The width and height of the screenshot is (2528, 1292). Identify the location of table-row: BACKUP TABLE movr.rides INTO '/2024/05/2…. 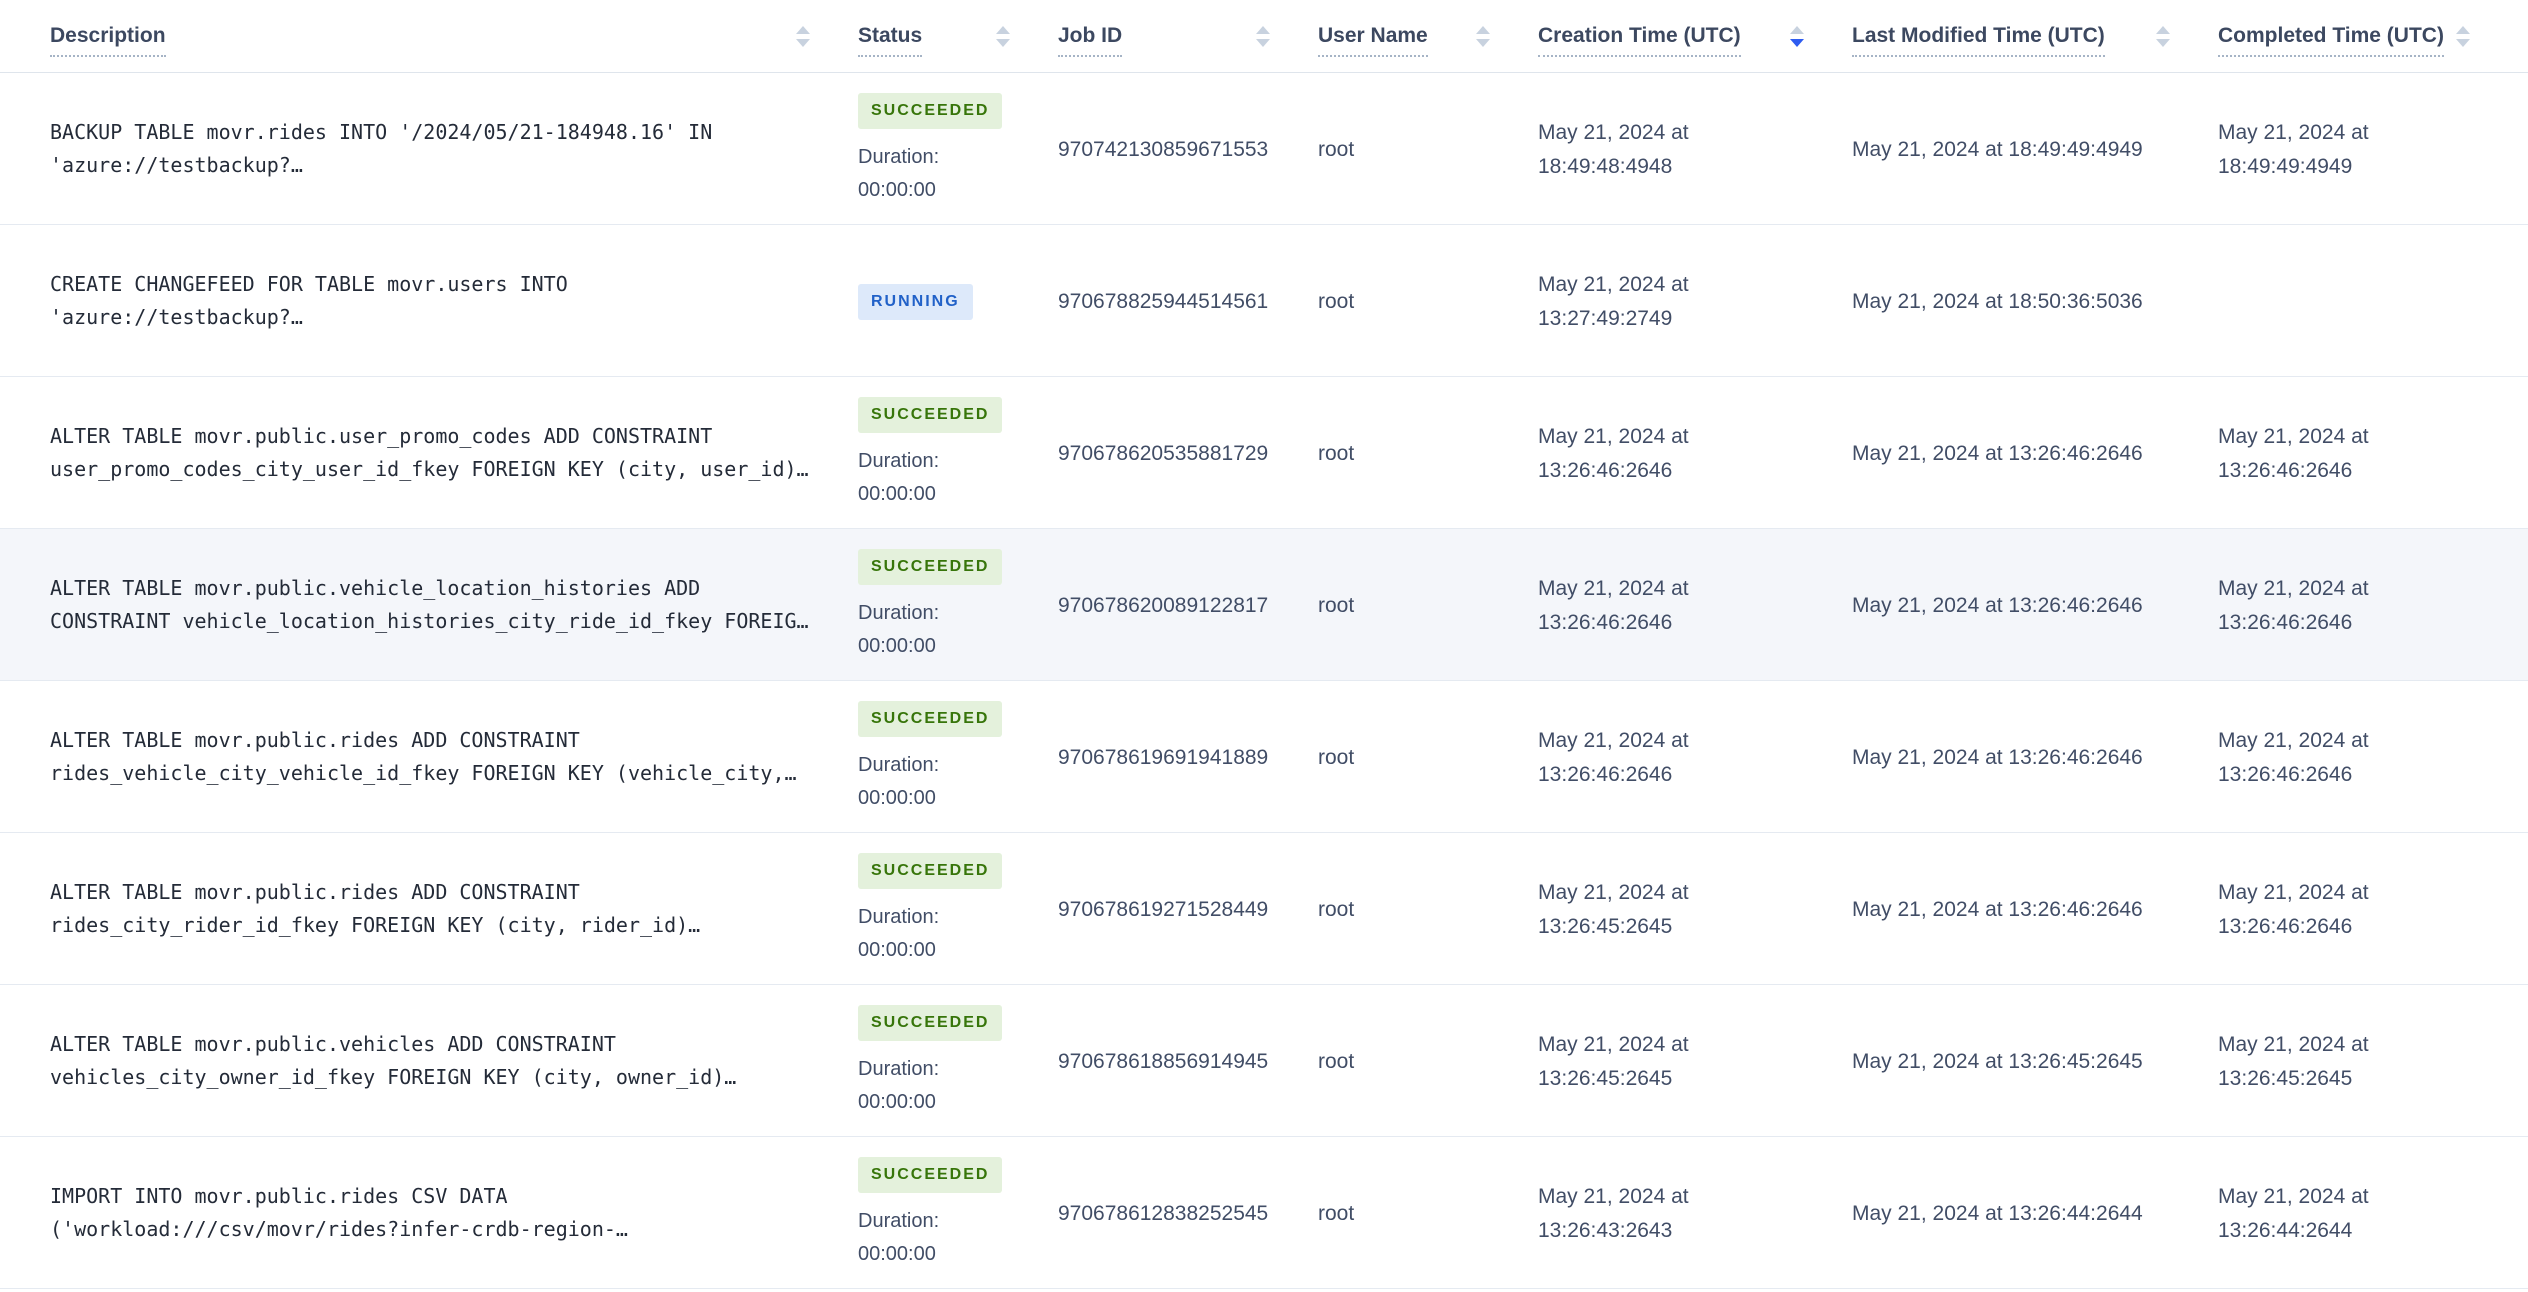
(1264, 149).